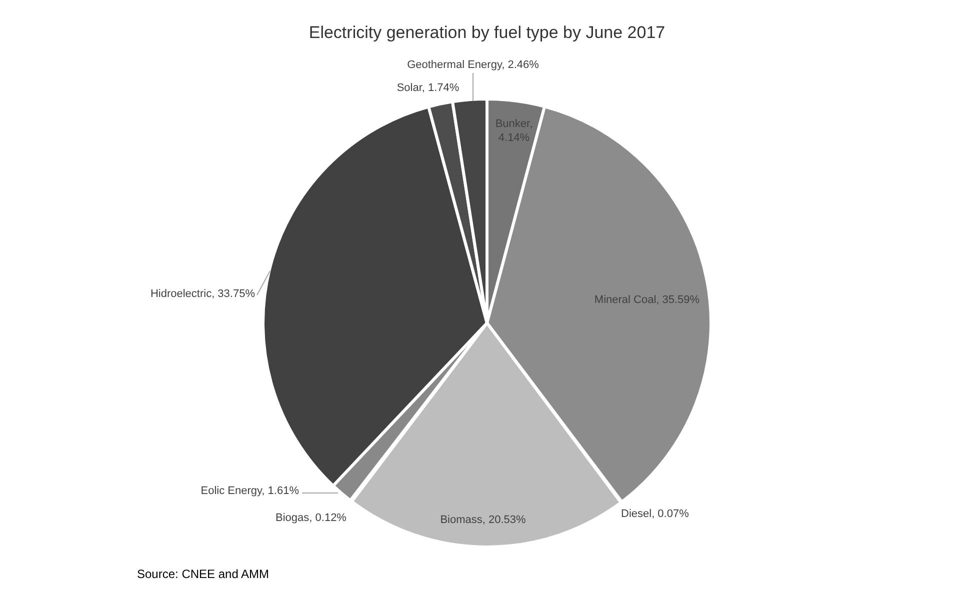  What do you see at coordinates (250, 491) in the screenshot?
I see `slice-label: Eolic Energy, 1.61%` at bounding box center [250, 491].